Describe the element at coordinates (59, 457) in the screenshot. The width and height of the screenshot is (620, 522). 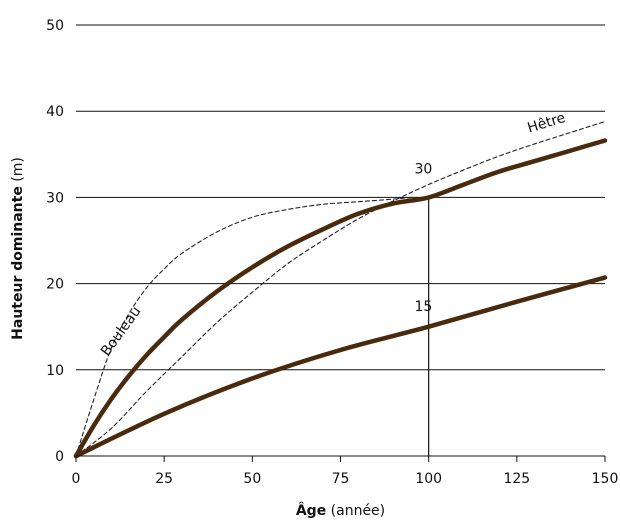
I see `y-tick-label-0: 0` at that location.